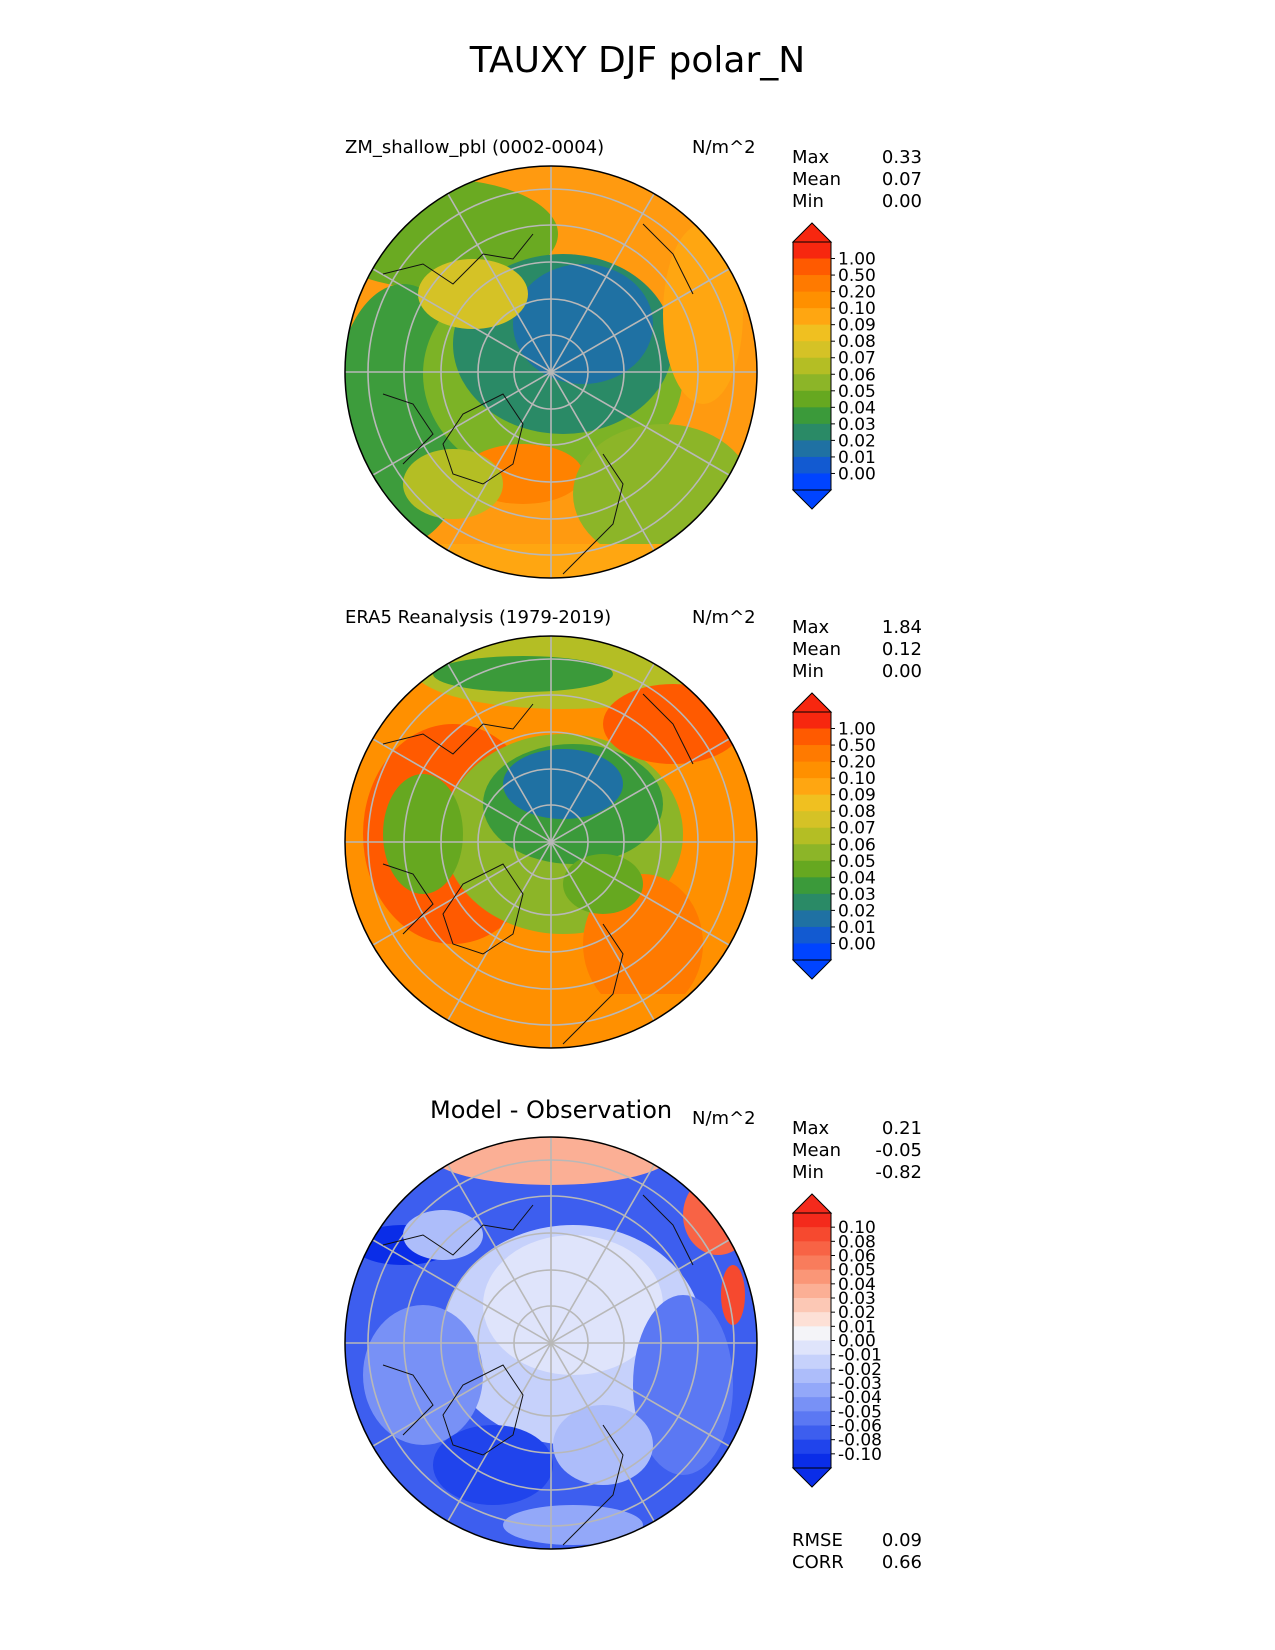 The height and width of the screenshot is (1650, 1275). What do you see at coordinates (812, 702) in the screenshot?
I see `colorbar-extend-max` at bounding box center [812, 702].